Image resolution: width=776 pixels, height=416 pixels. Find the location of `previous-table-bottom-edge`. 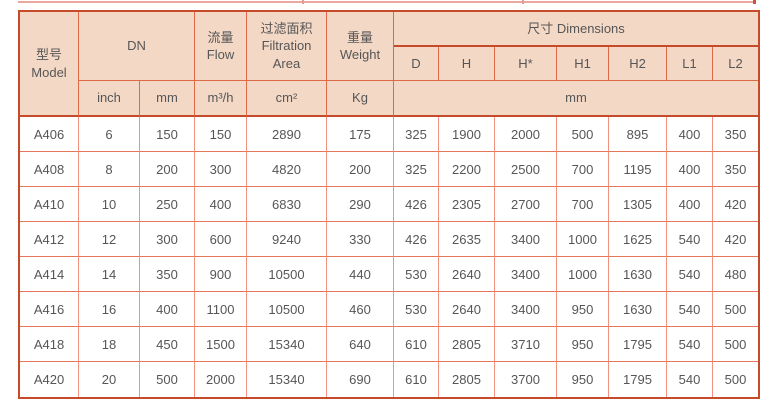

previous-table-bottom-edge is located at coordinates (387, 2).